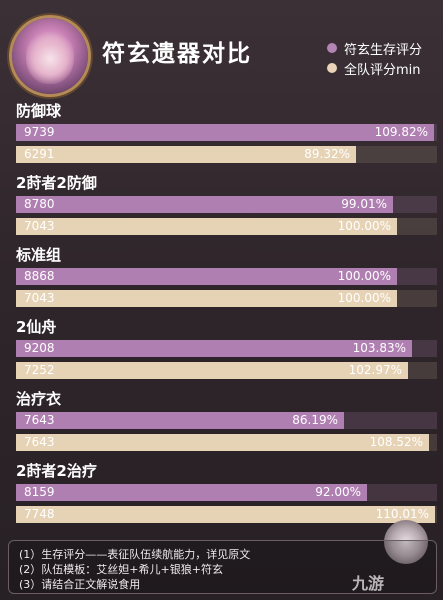 The width and height of the screenshot is (443, 600). What do you see at coordinates (406, 542) in the screenshot?
I see `logo-icon` at bounding box center [406, 542].